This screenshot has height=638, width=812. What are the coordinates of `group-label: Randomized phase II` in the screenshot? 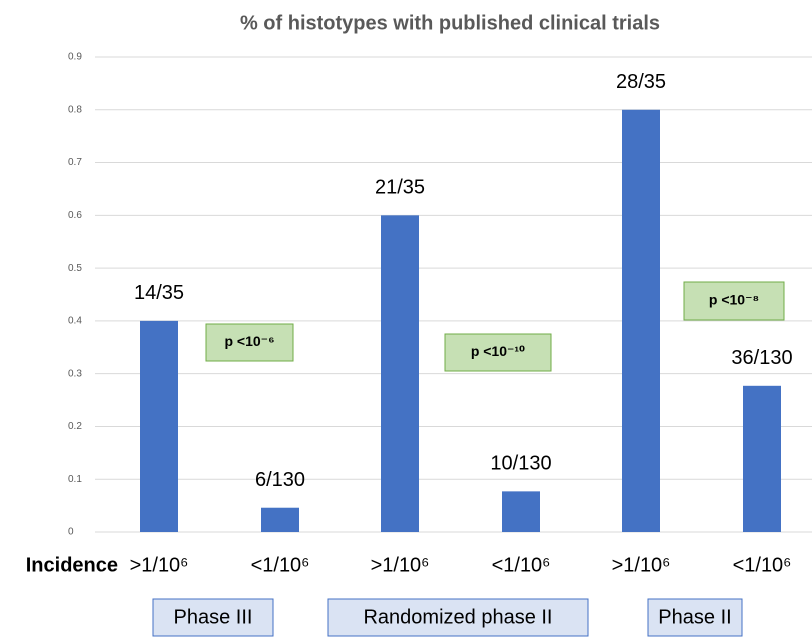 It's located at (457, 617).